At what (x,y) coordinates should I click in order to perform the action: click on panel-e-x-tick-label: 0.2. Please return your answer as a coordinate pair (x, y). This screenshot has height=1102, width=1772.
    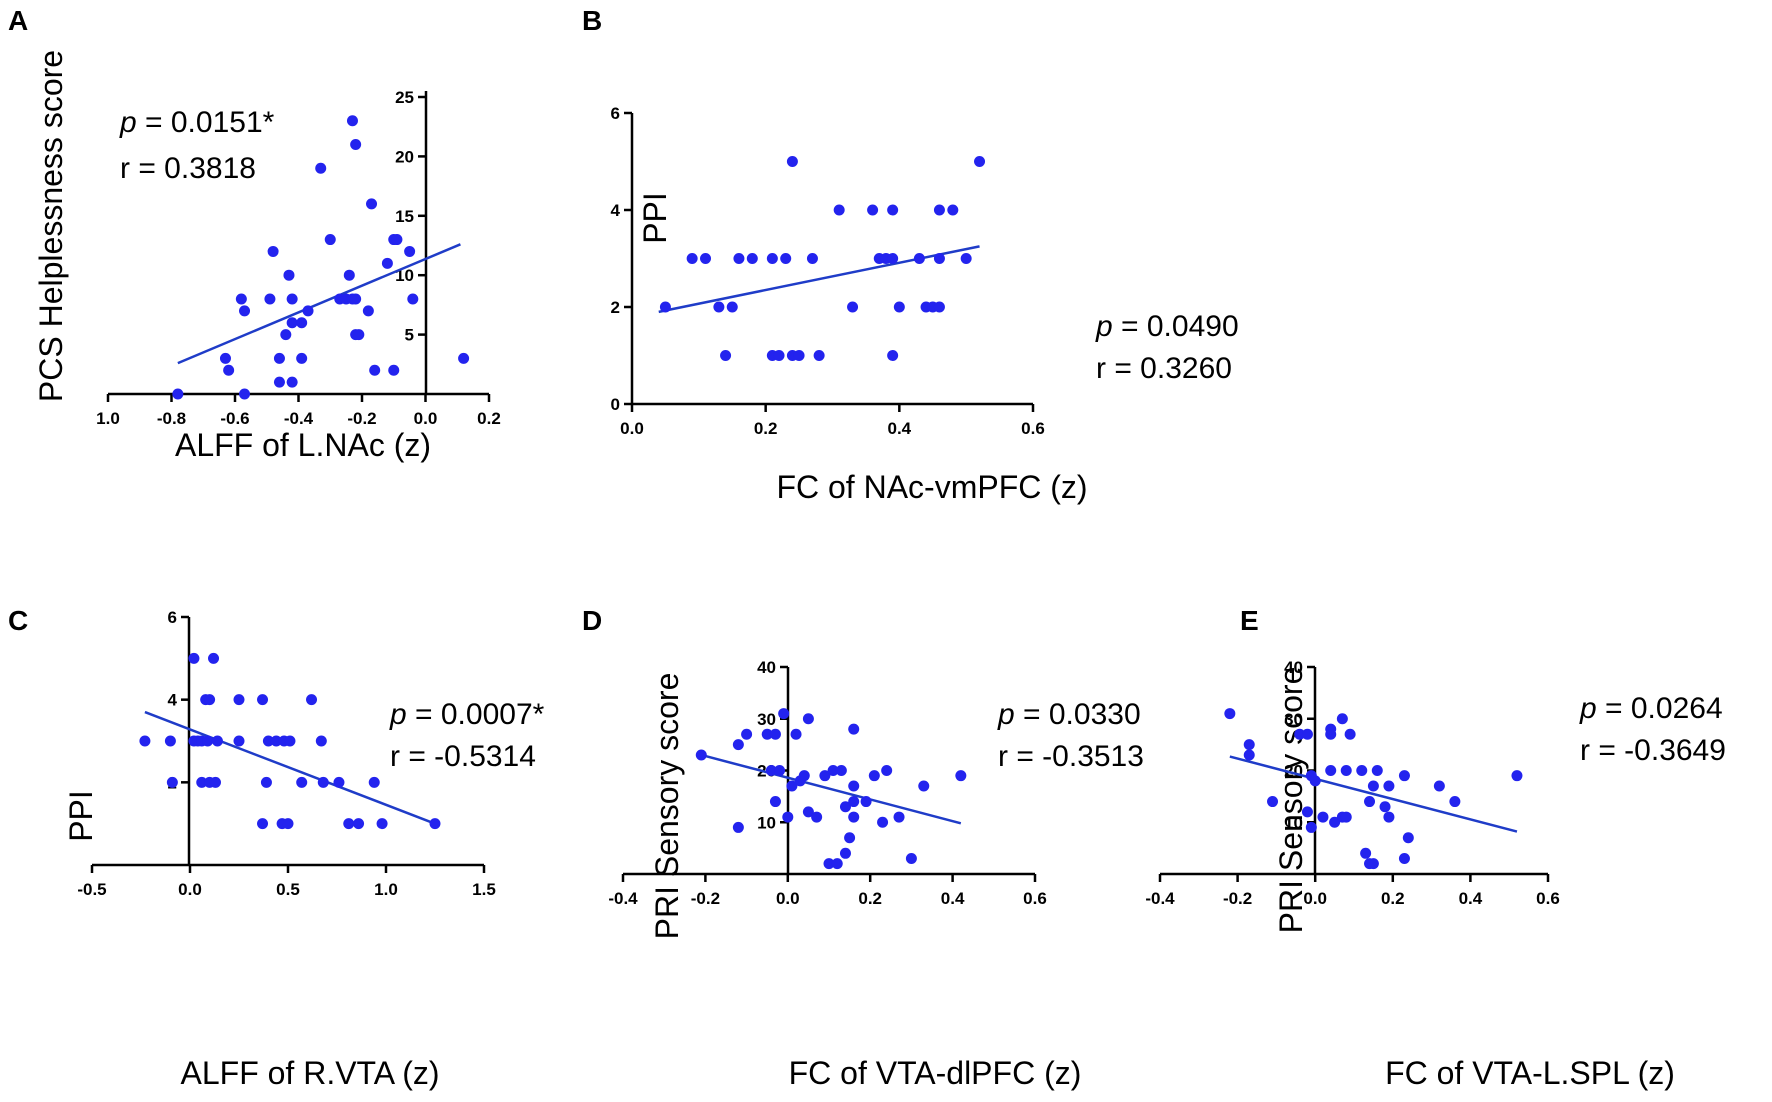
    Looking at the image, I should click on (1393, 898).